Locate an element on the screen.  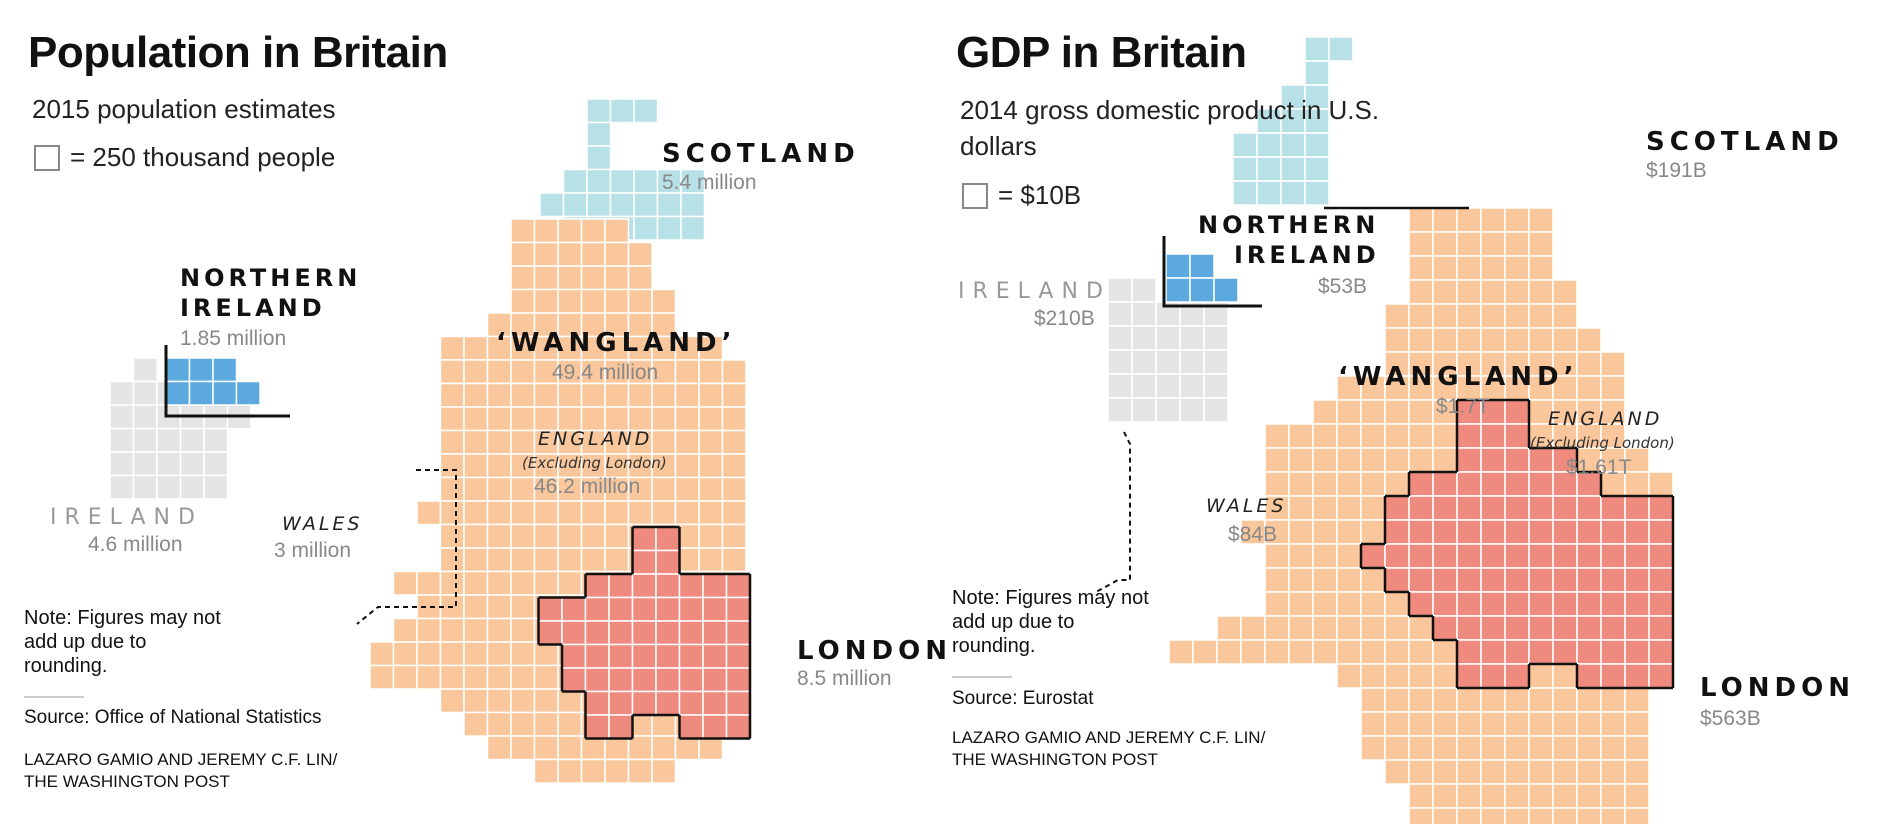
northern-ireland-label-line2: IRELAND is located at coordinates (253, 308).